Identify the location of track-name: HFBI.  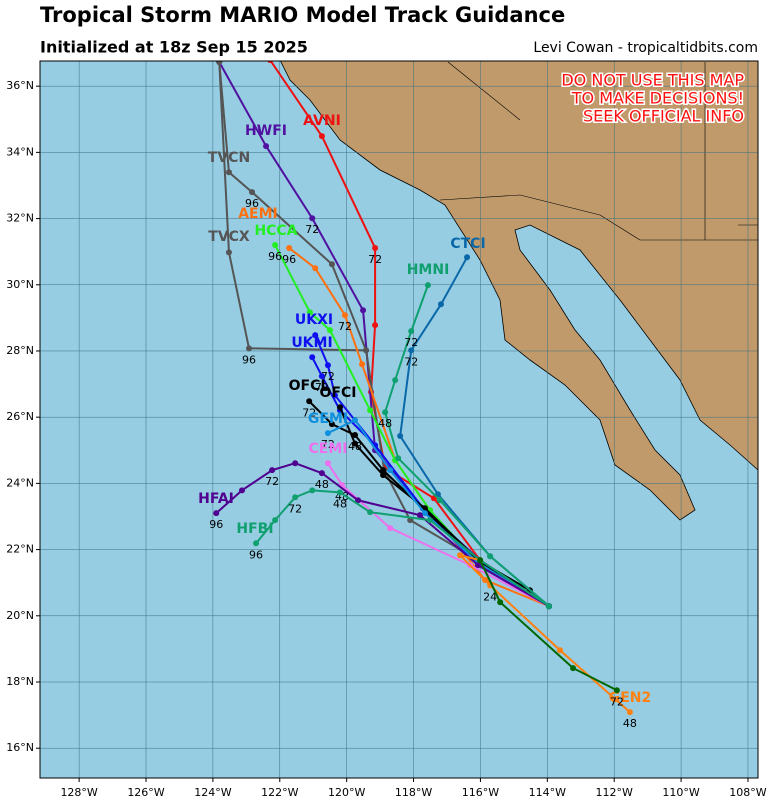
(254, 529).